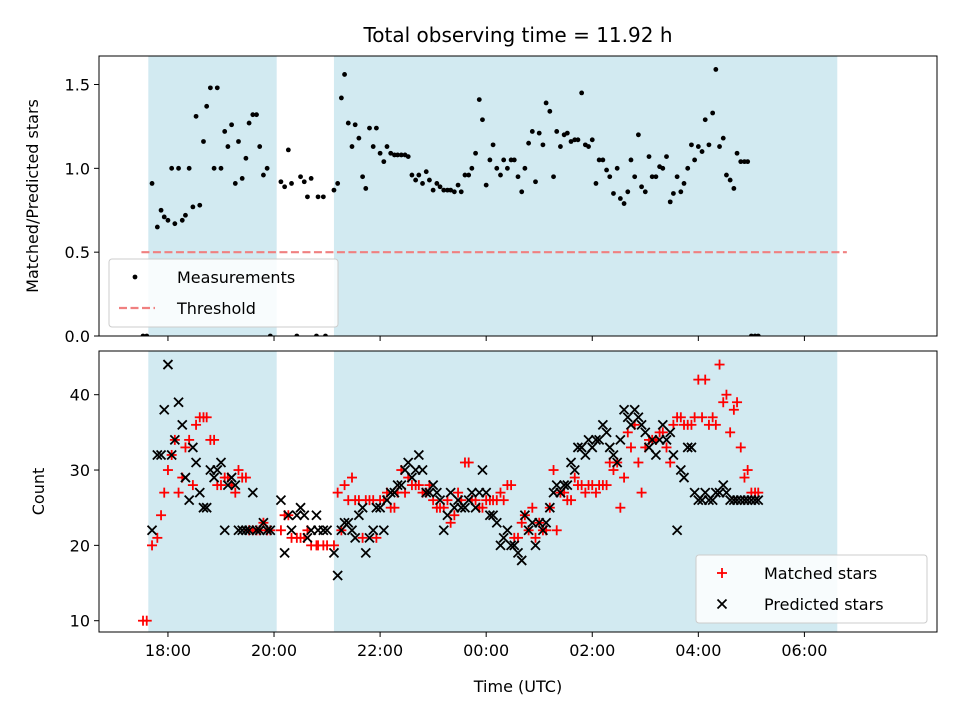 This screenshot has width=960, height=720. Describe the element at coordinates (824, 604) in the screenshot. I see `legend-label: Predicted stars` at that location.